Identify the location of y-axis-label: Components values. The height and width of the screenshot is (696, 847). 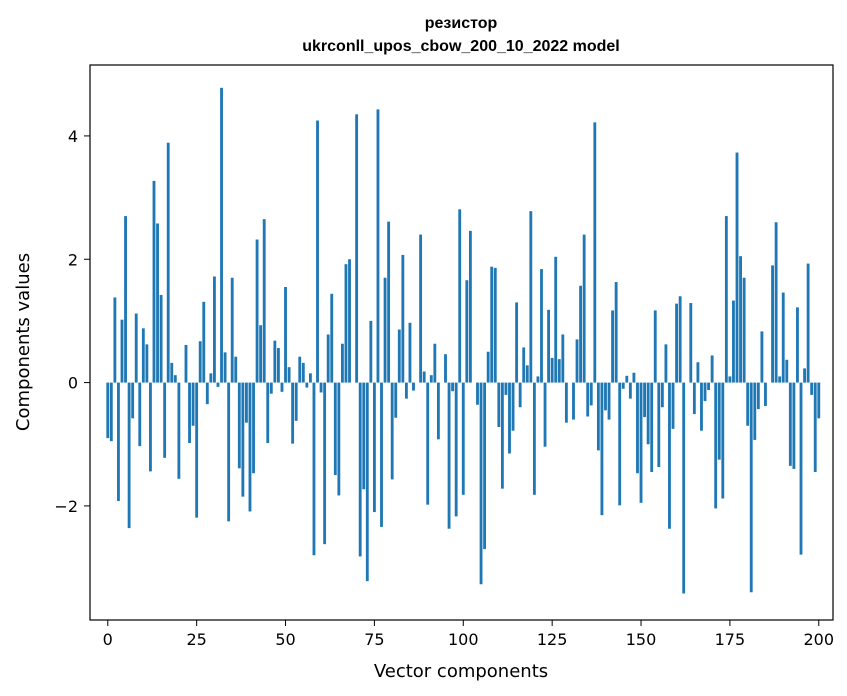
(23, 342).